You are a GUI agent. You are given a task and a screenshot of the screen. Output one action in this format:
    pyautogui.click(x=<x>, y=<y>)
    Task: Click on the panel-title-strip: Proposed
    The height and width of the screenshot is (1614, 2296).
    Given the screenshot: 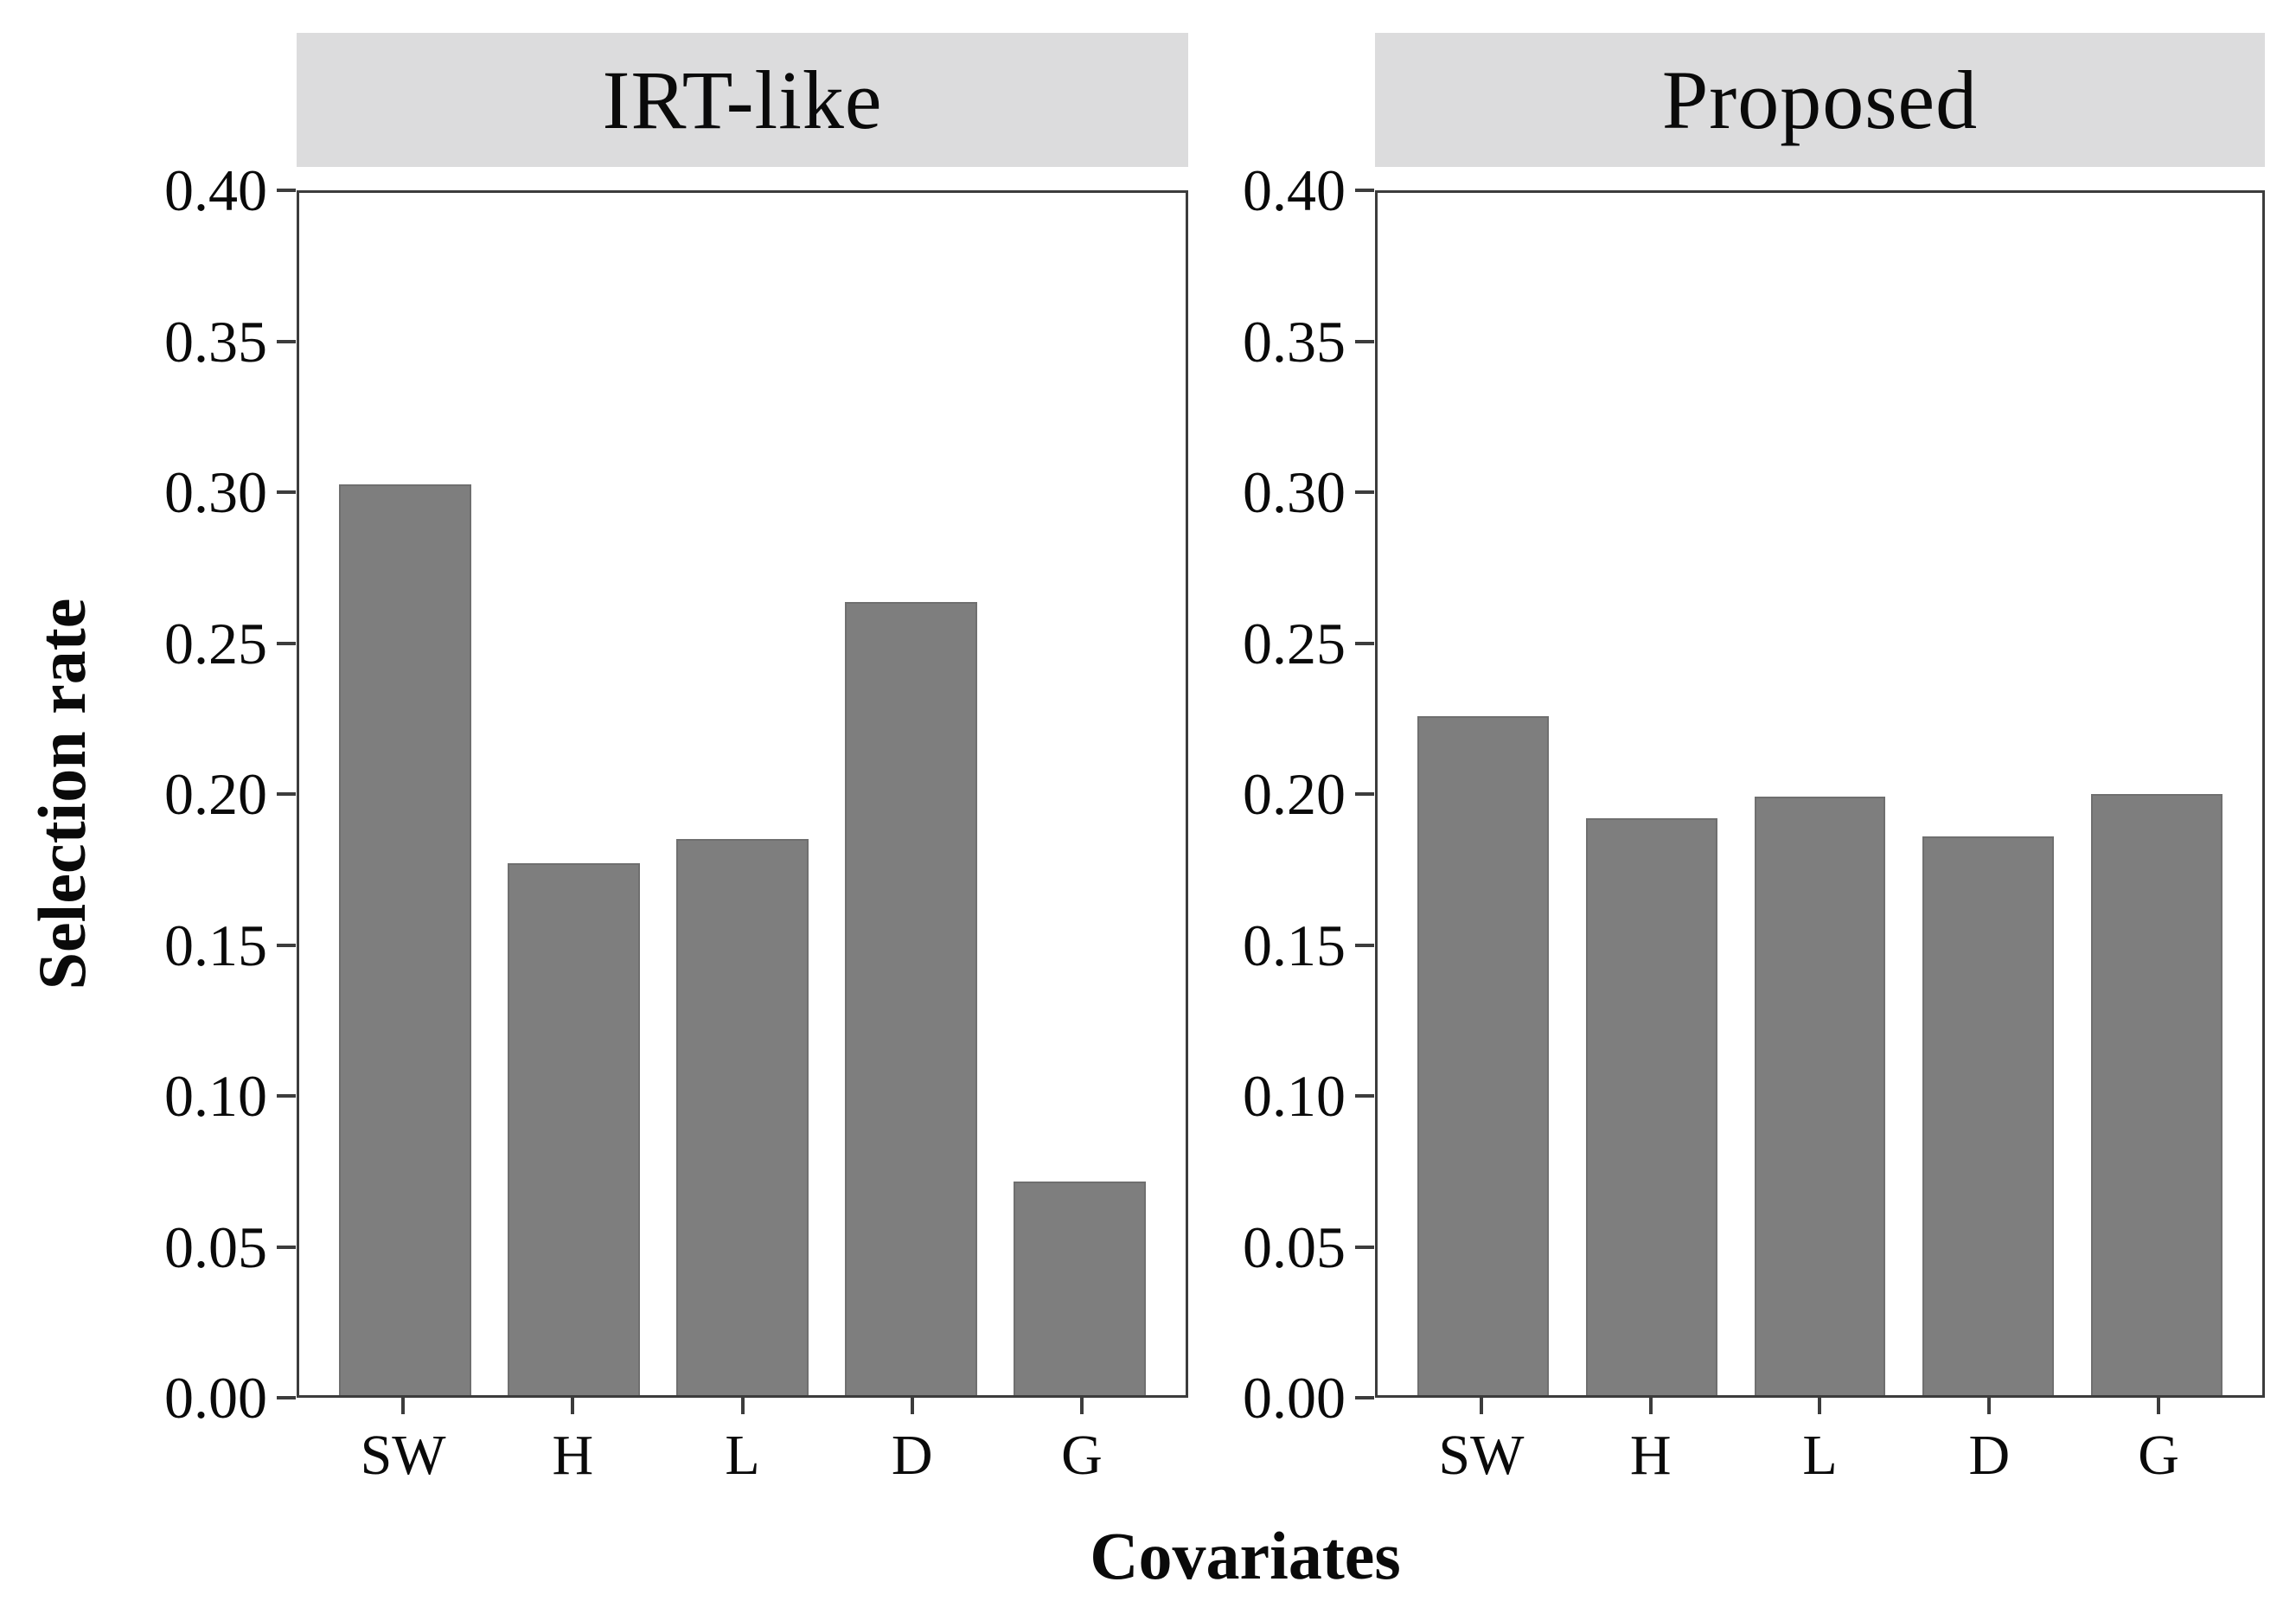 What is the action you would take?
    pyautogui.click(x=1820, y=100)
    